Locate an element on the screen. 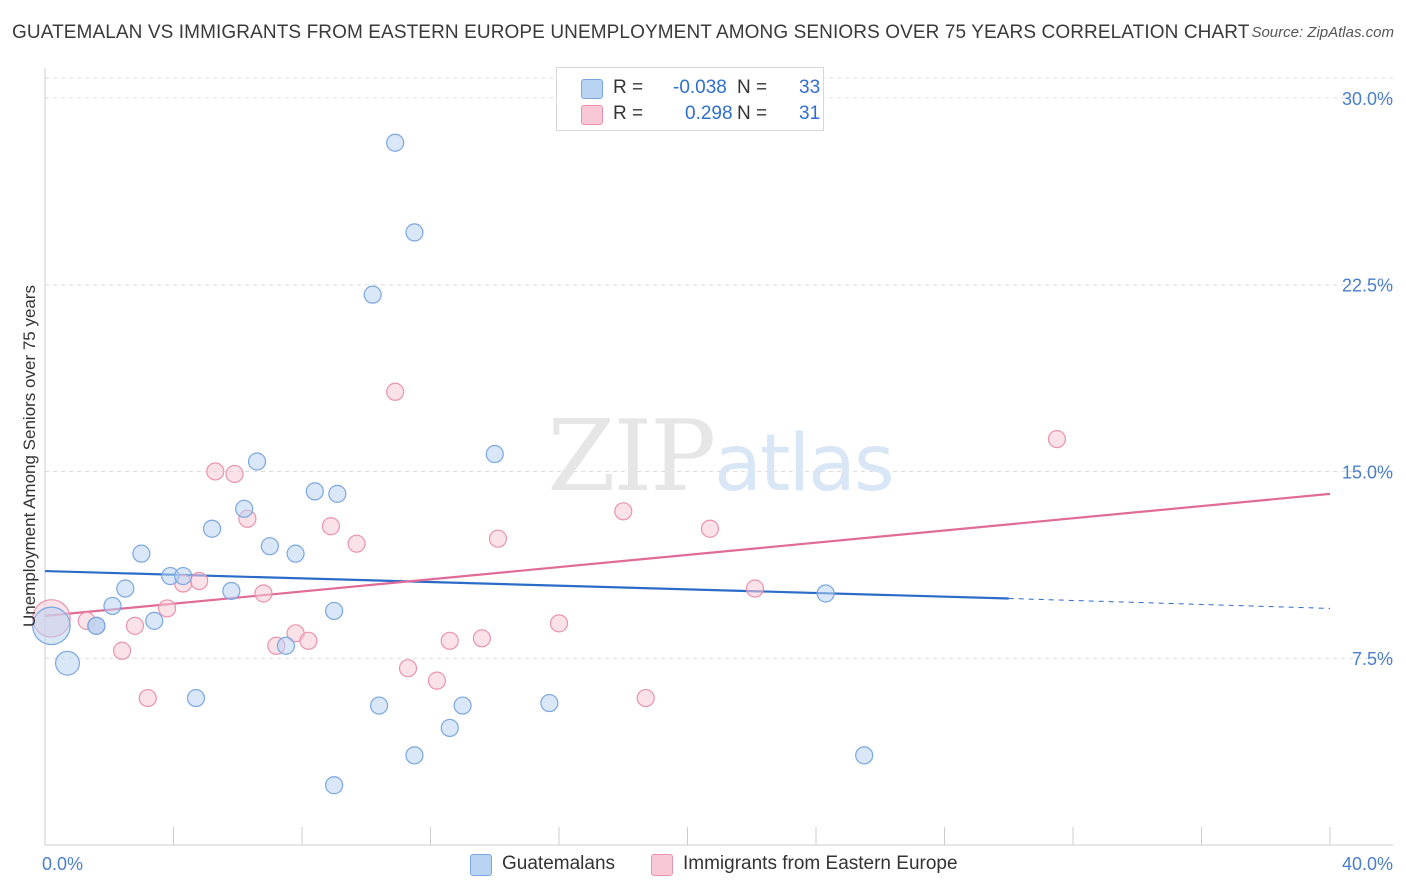  legend-label-guatemalans: Guatemalans is located at coordinates (559, 863).